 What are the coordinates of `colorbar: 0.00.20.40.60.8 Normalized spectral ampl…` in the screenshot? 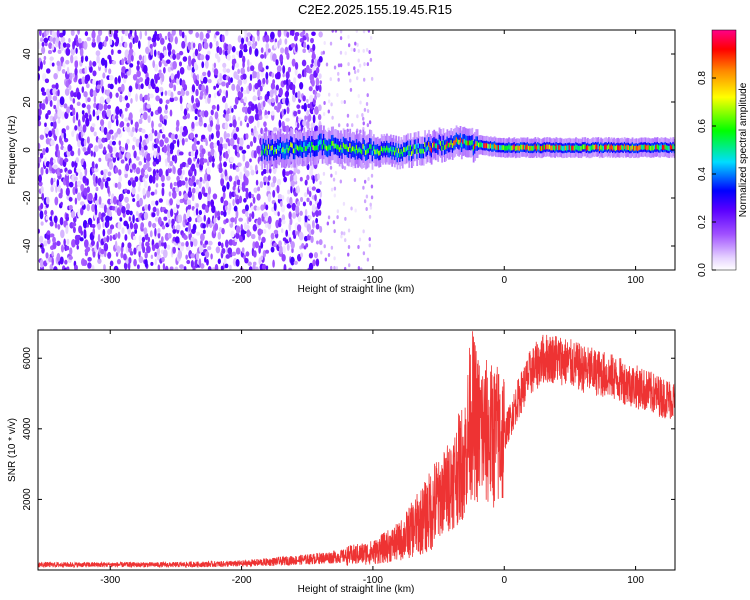 It's located at (723, 153).